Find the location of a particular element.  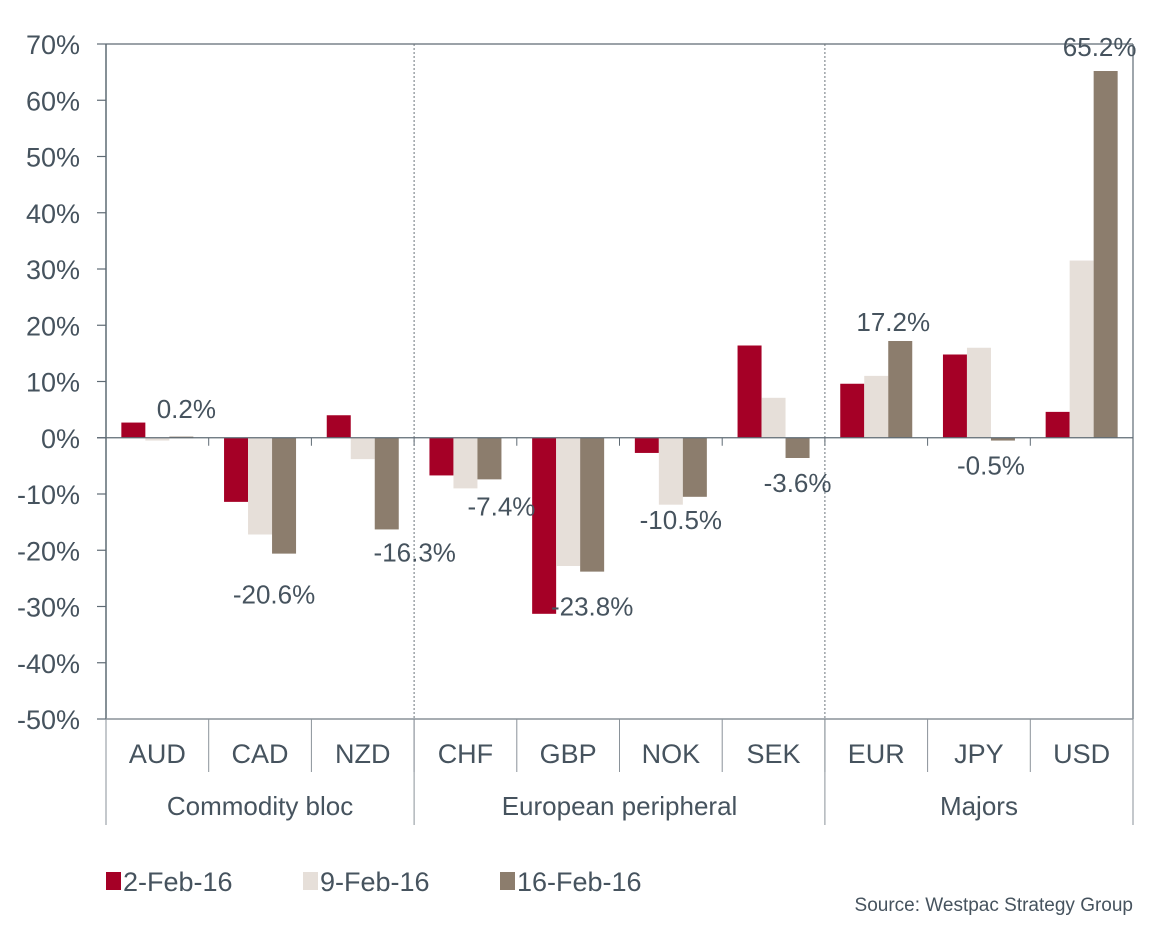

source-note: Source: Westpac Strategy Group is located at coordinates (994, 905).